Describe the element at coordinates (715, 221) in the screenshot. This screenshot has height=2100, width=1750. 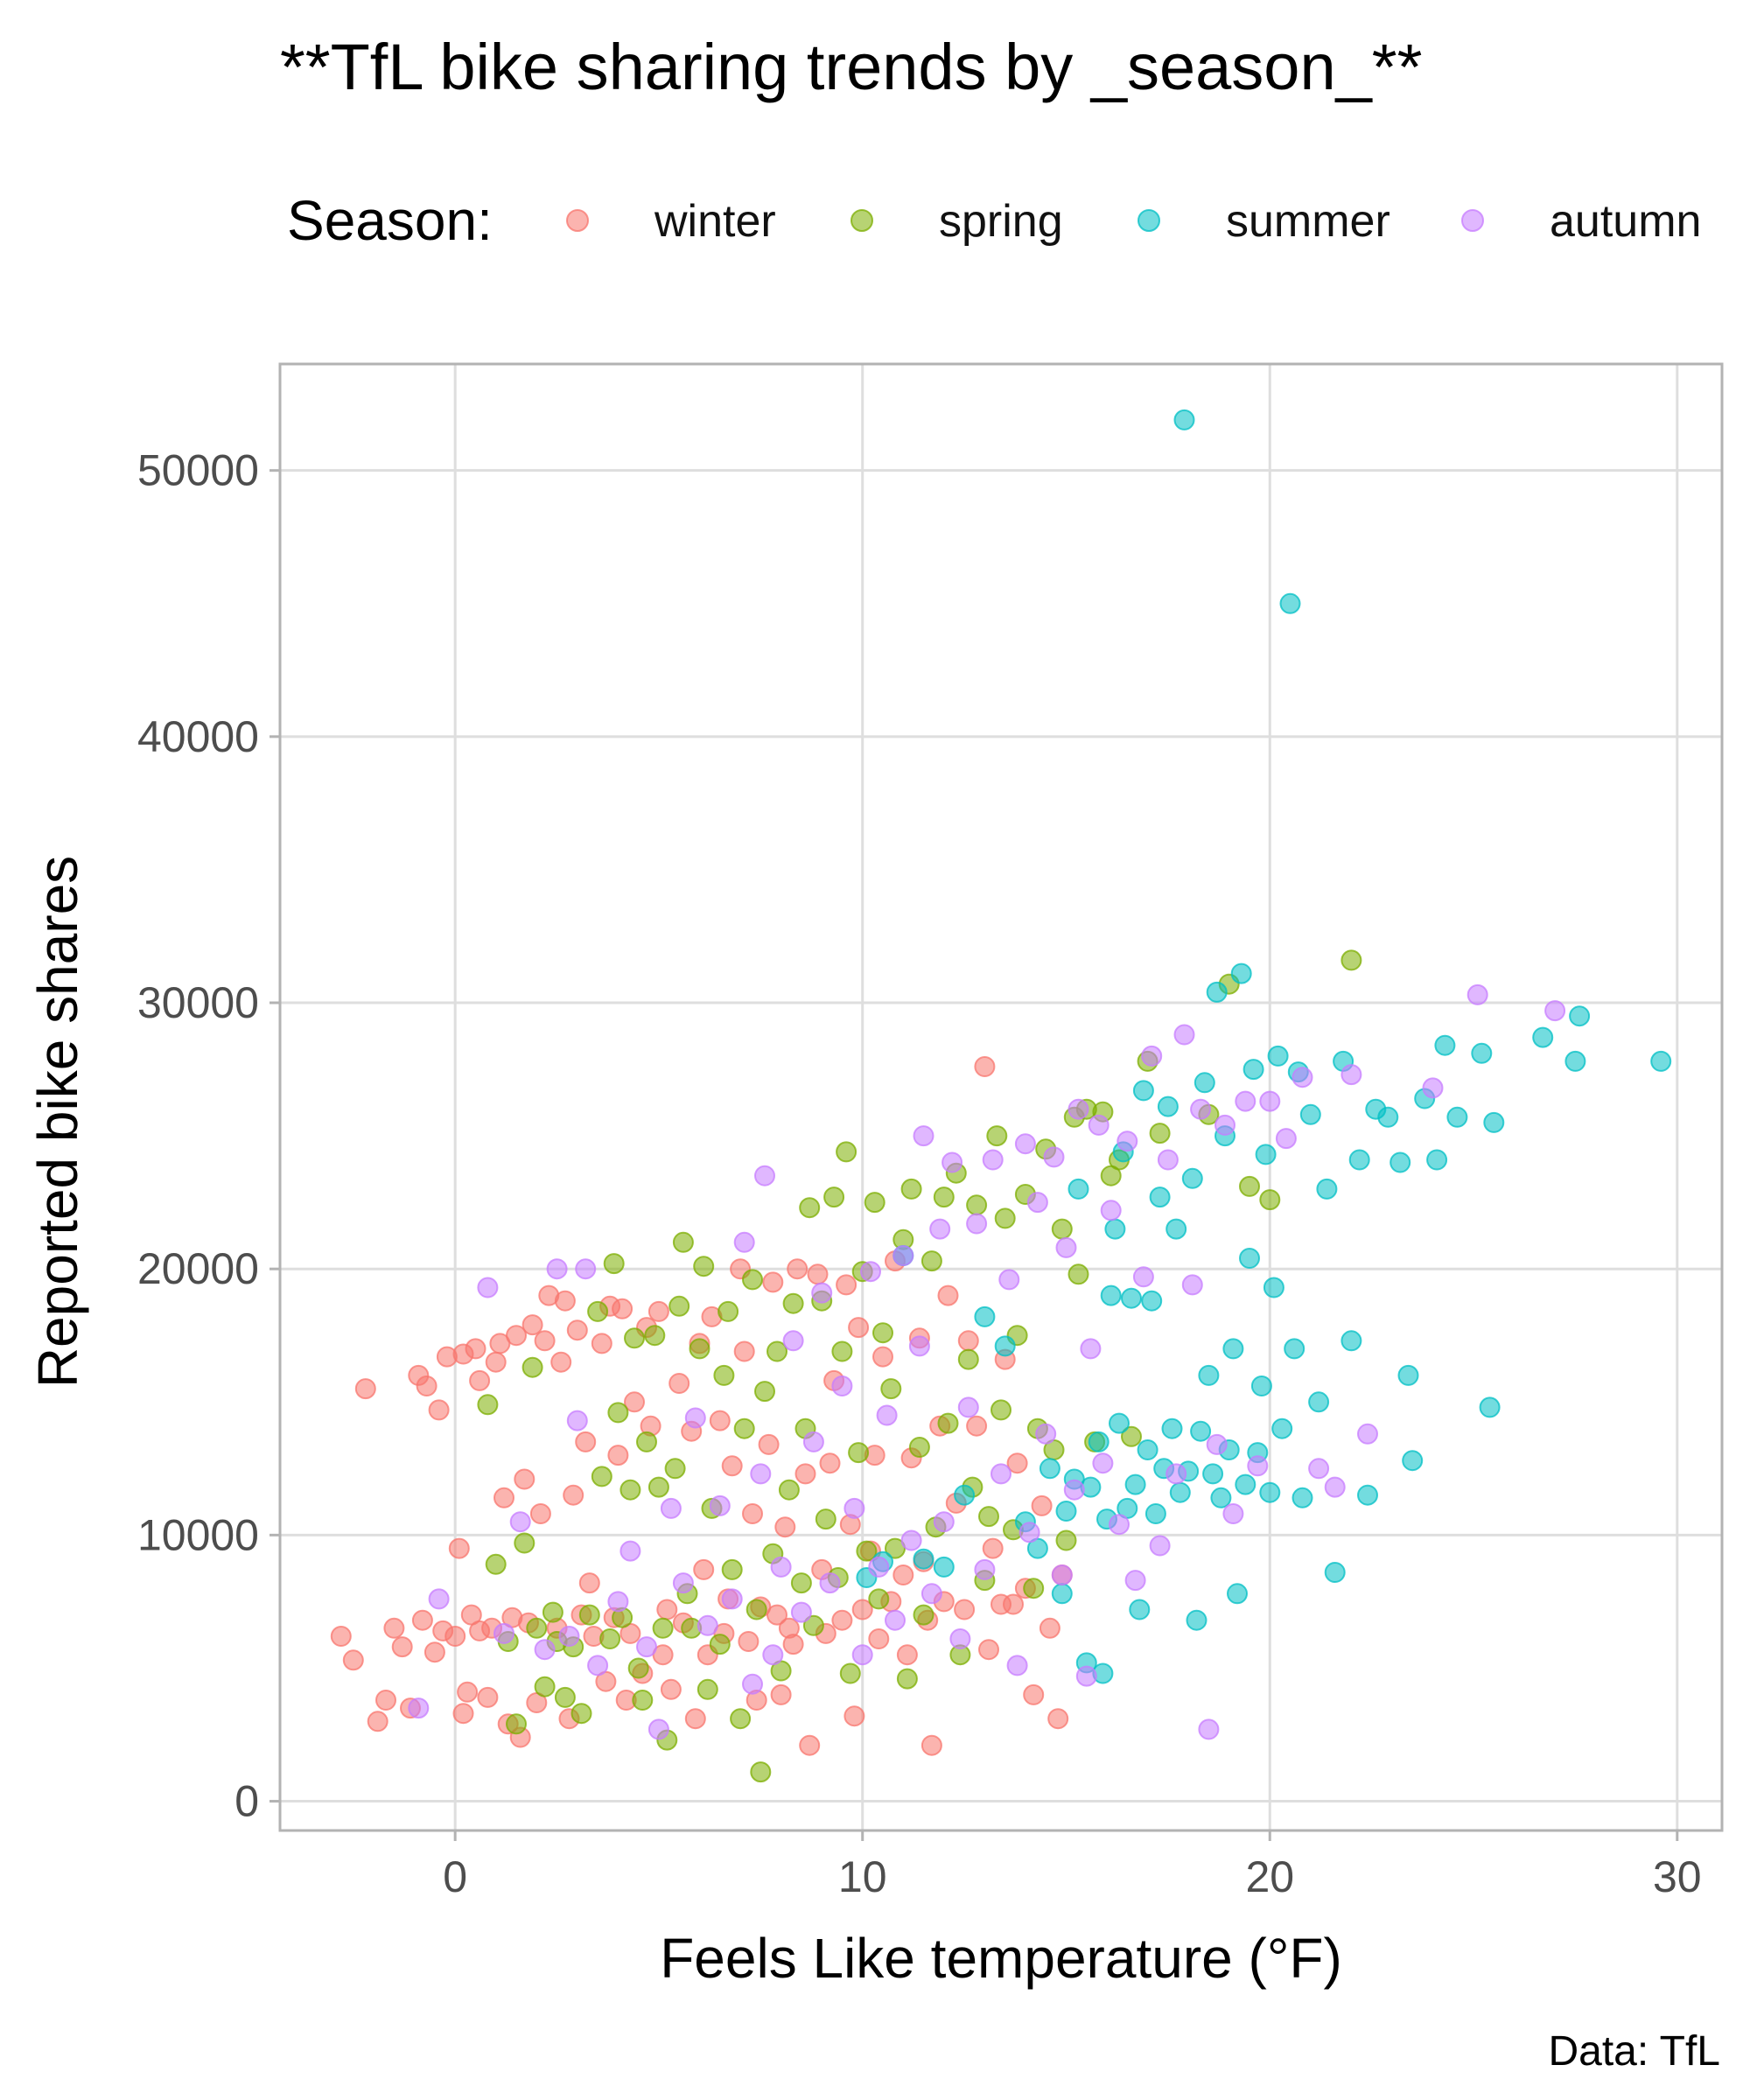
I see `legend-label-winter: winter` at that location.